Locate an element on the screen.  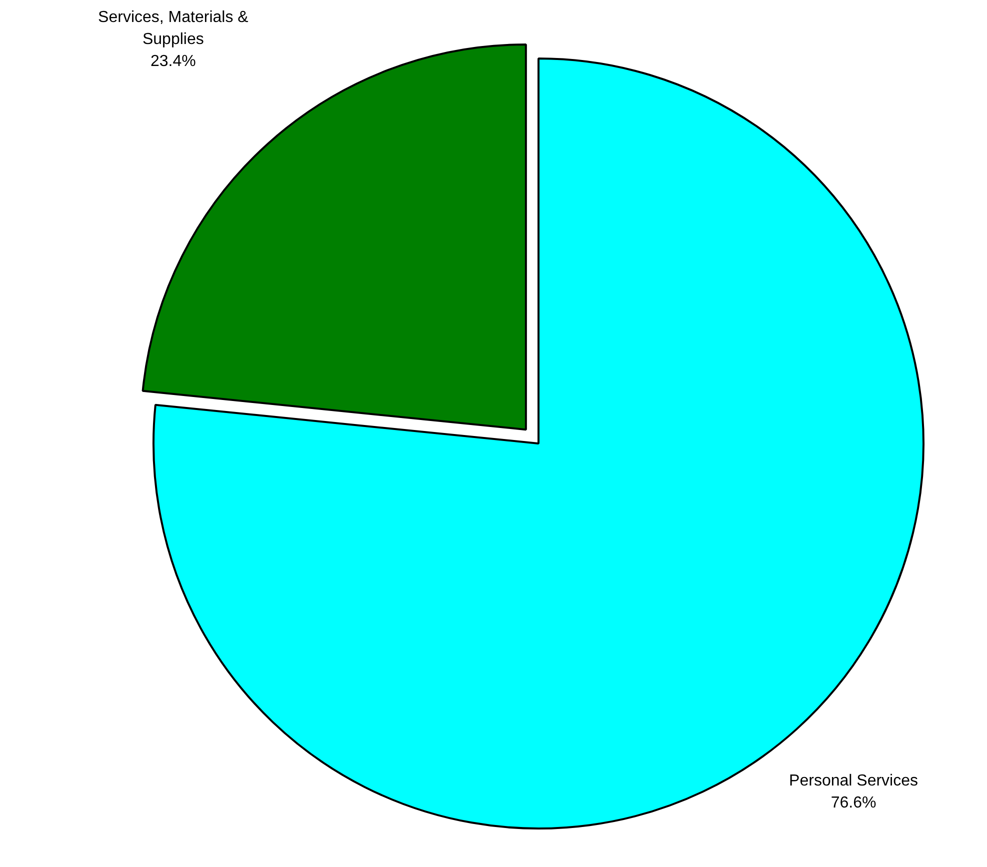
slice-label: Personal Services is located at coordinates (853, 781).